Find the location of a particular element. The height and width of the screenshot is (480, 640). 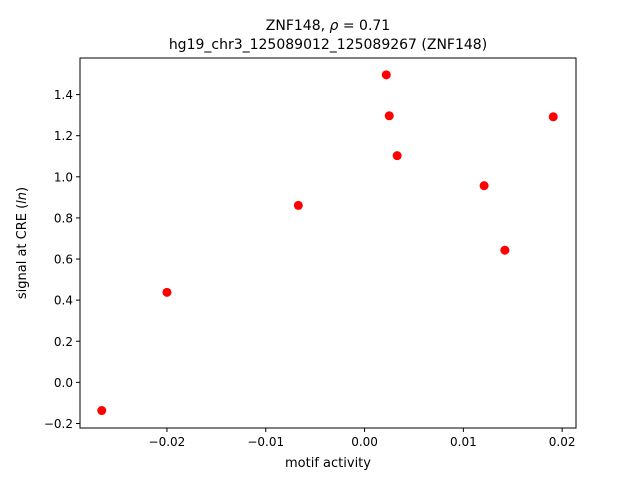

x-tick-label: −0.01 is located at coordinates (265, 442).